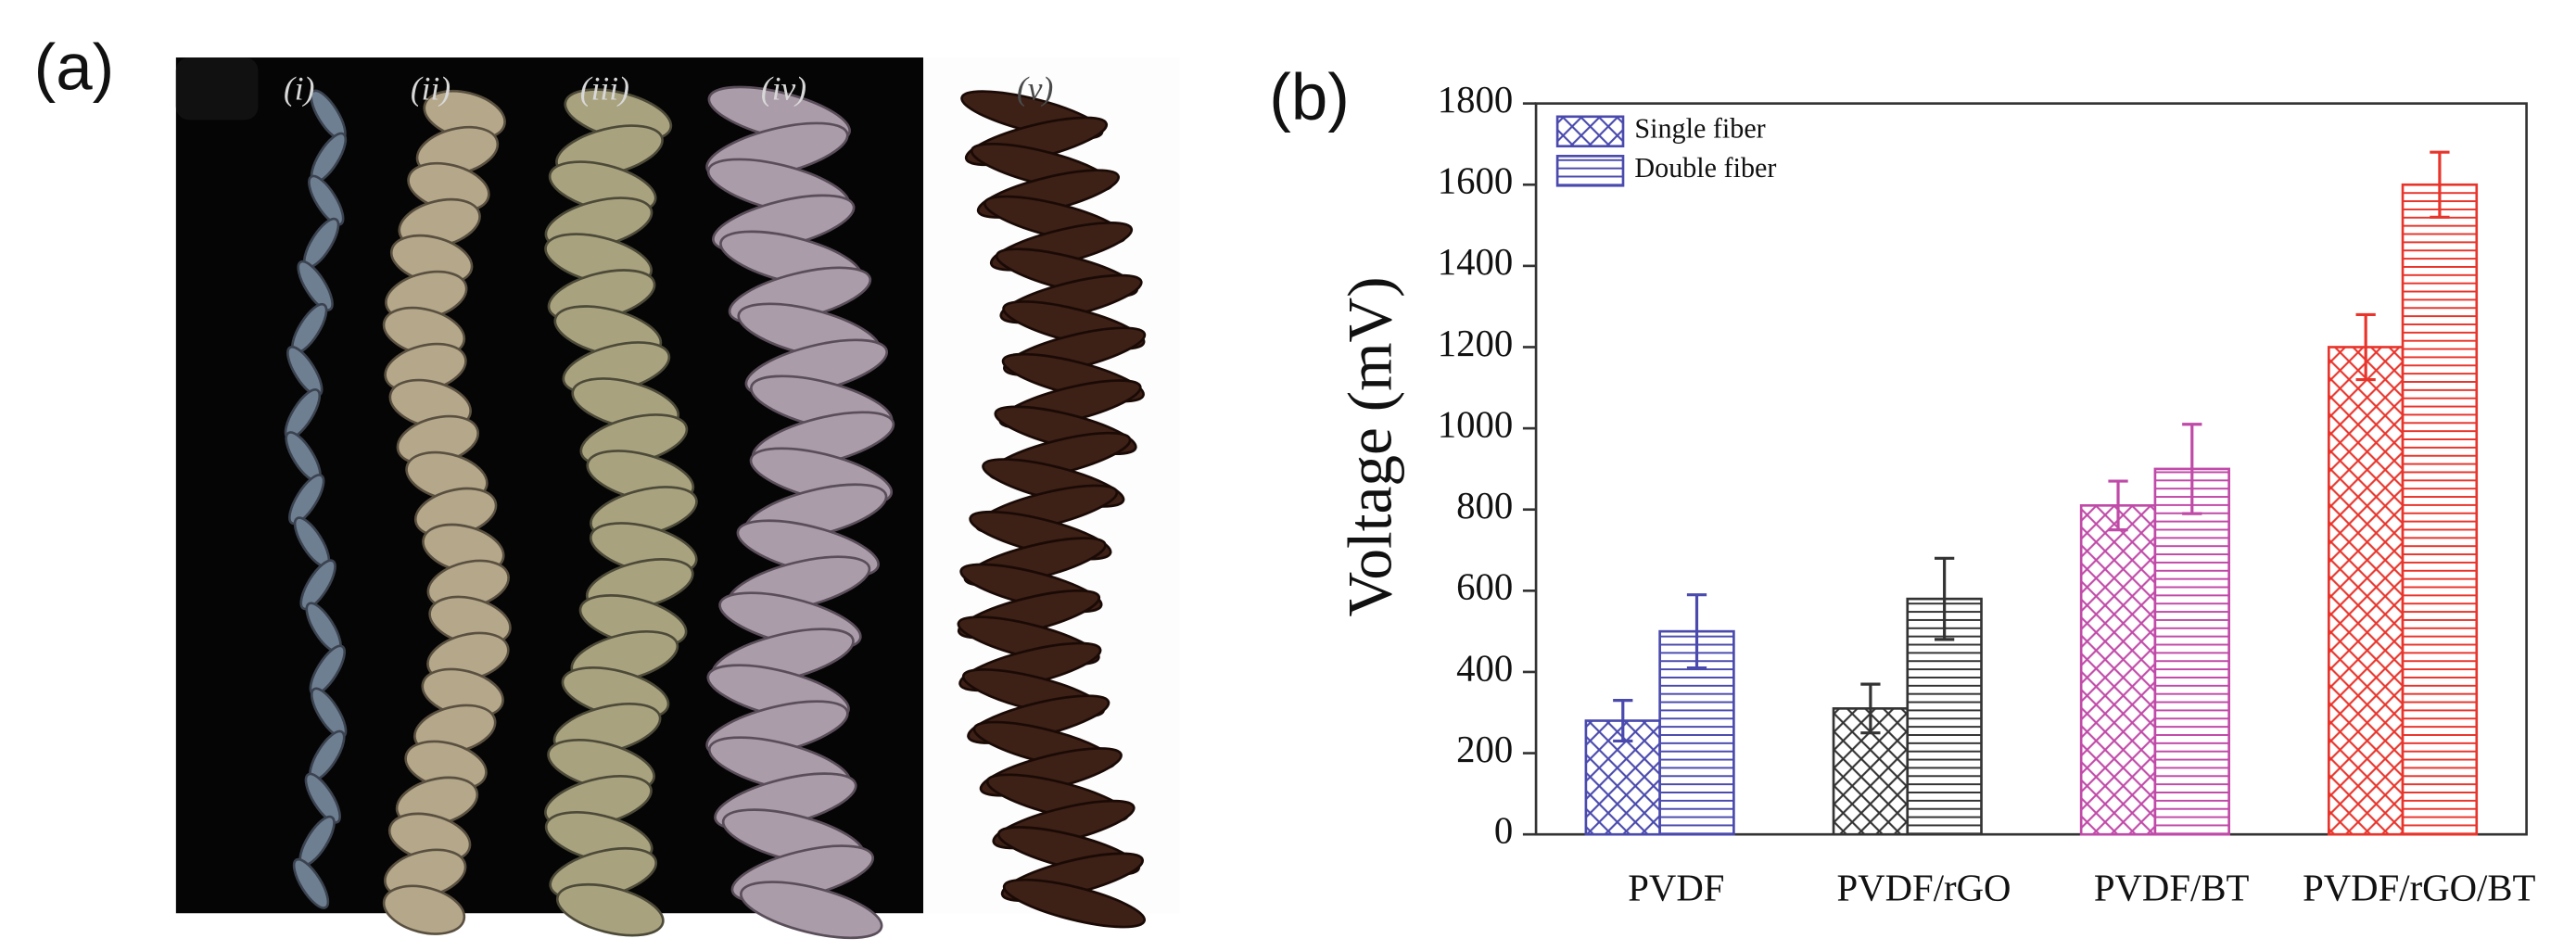 The width and height of the screenshot is (2576, 951). What do you see at coordinates (299, 88) in the screenshot?
I see `fiber-label: (i)` at bounding box center [299, 88].